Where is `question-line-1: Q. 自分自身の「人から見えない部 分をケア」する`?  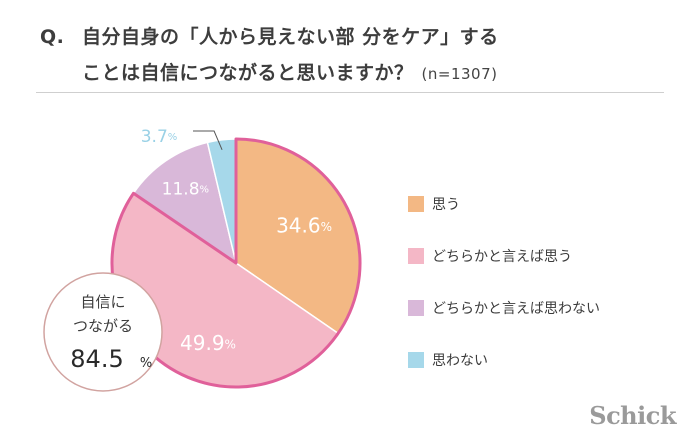
question-line-1: Q. 自分自身の「人から見えない部 分をケア」する is located at coordinates (269, 35).